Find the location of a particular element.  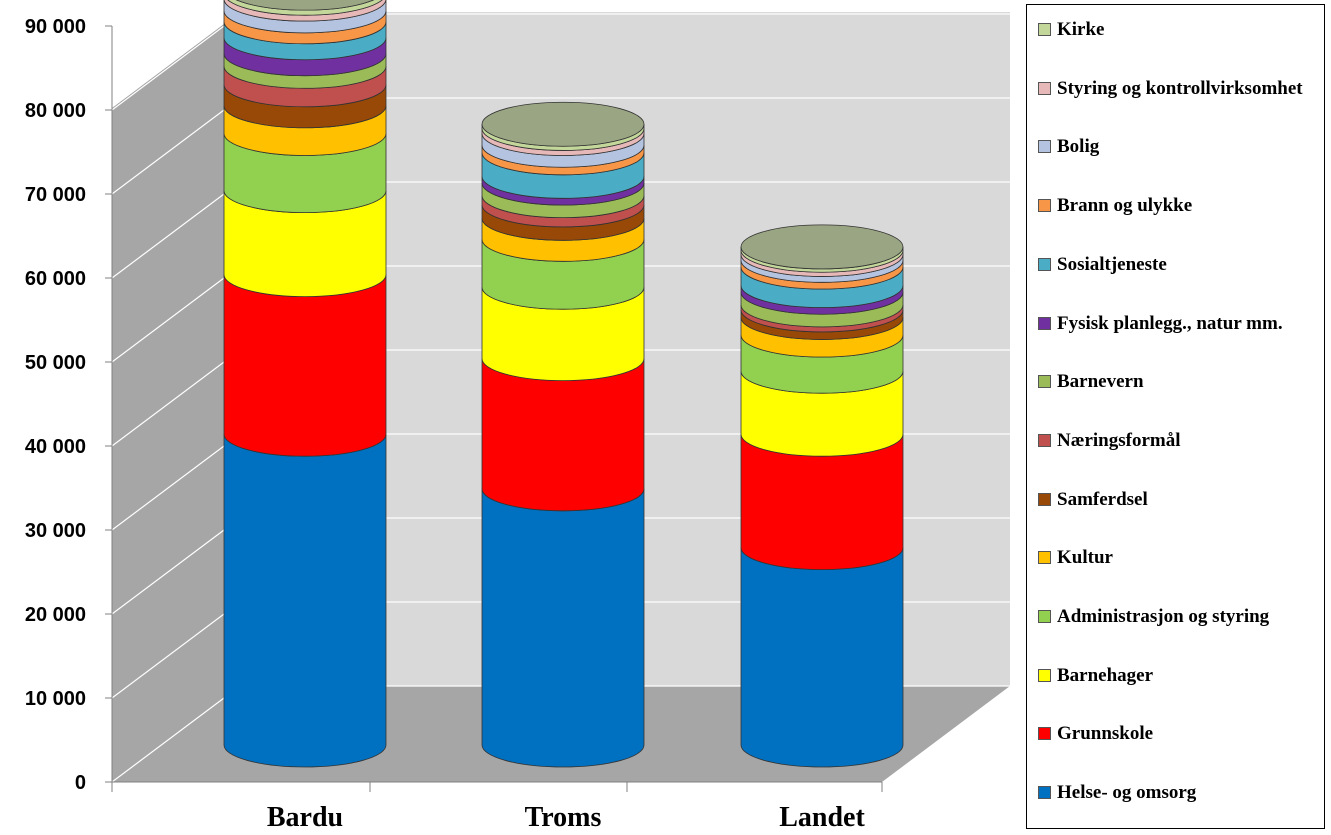

y-tick-label: 50 000 is located at coordinates (55, 363).